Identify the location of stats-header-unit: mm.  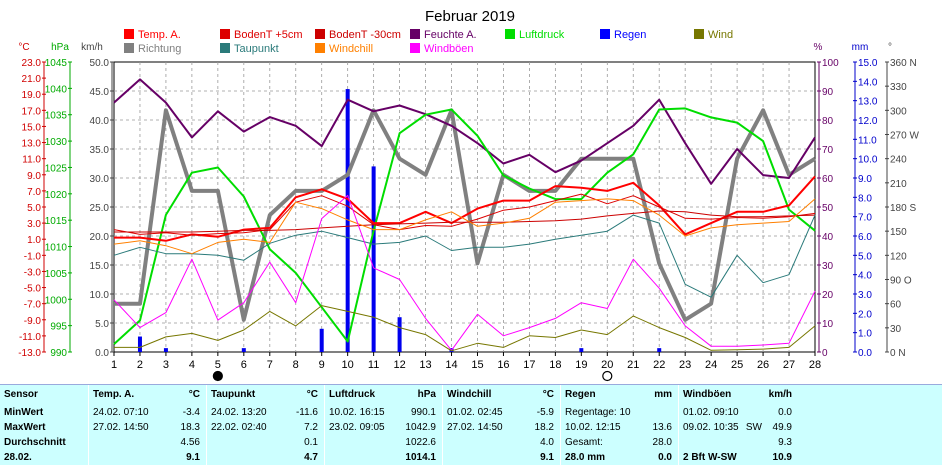
(663, 394).